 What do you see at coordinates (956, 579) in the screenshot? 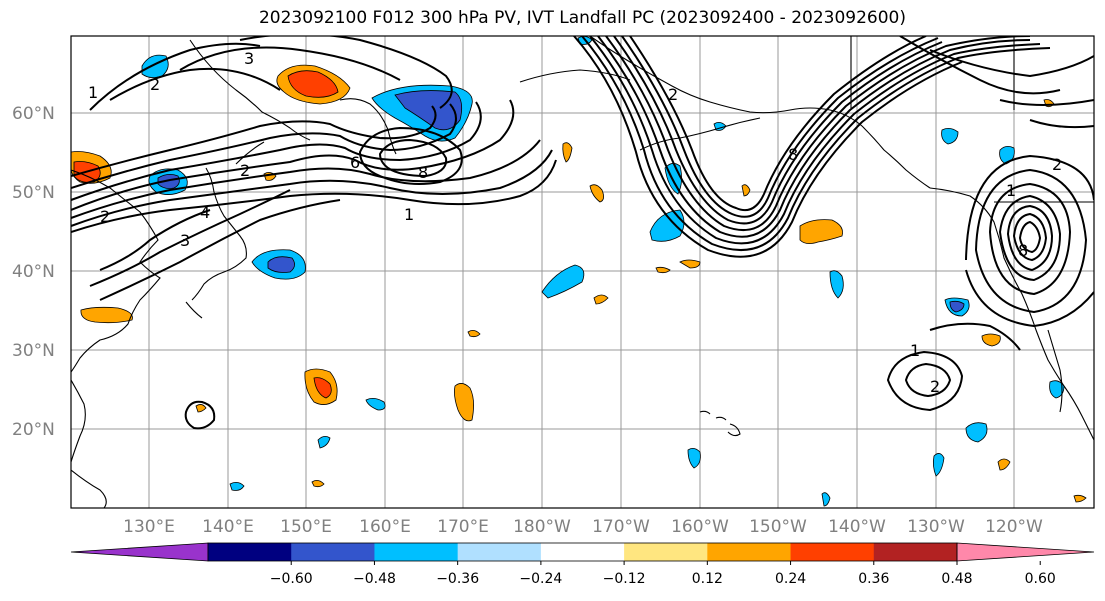
I see `colorbar-tick-label: 0.48` at bounding box center [956, 579].